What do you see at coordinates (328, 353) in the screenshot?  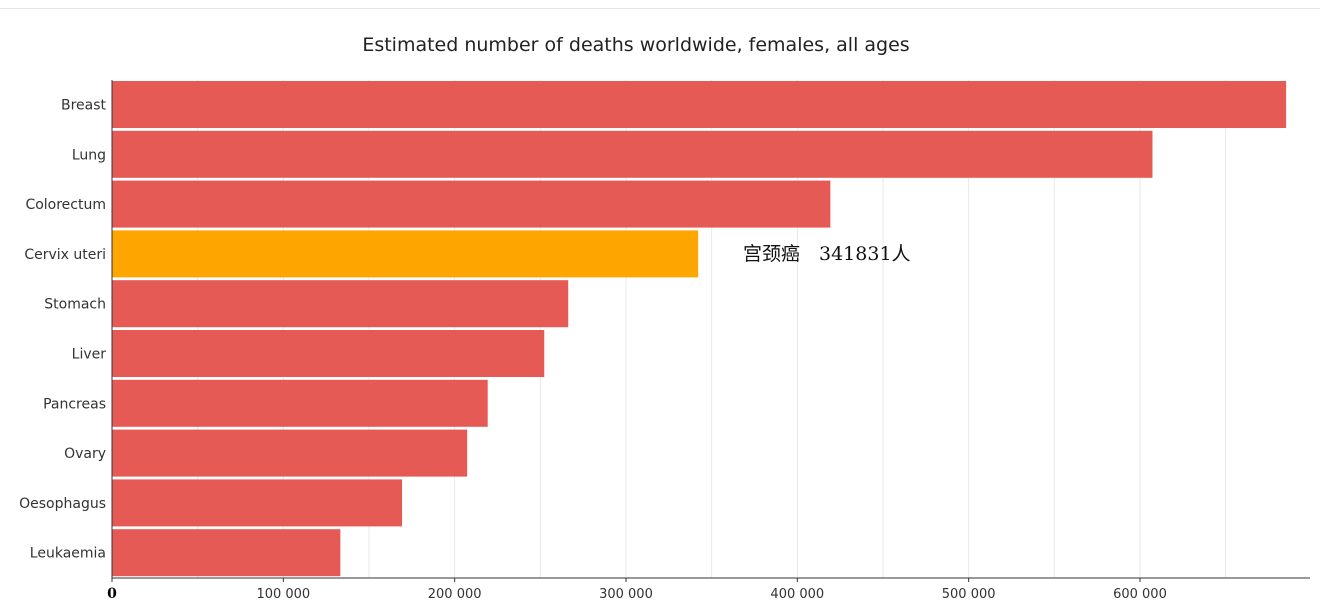 I see `bar-liver` at bounding box center [328, 353].